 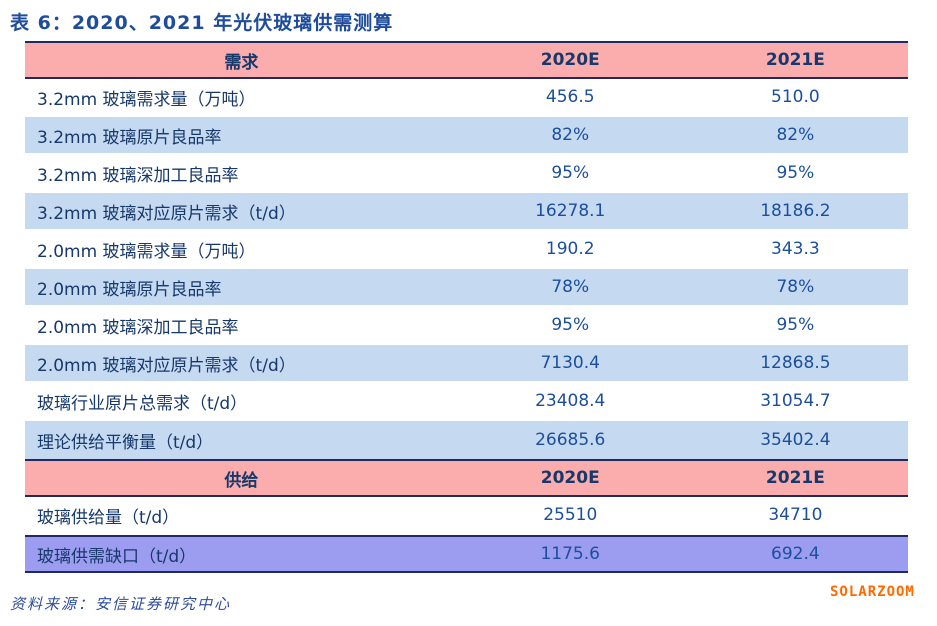 What do you see at coordinates (241, 62) in the screenshot?
I see `section-header-label: 需求` at bounding box center [241, 62].